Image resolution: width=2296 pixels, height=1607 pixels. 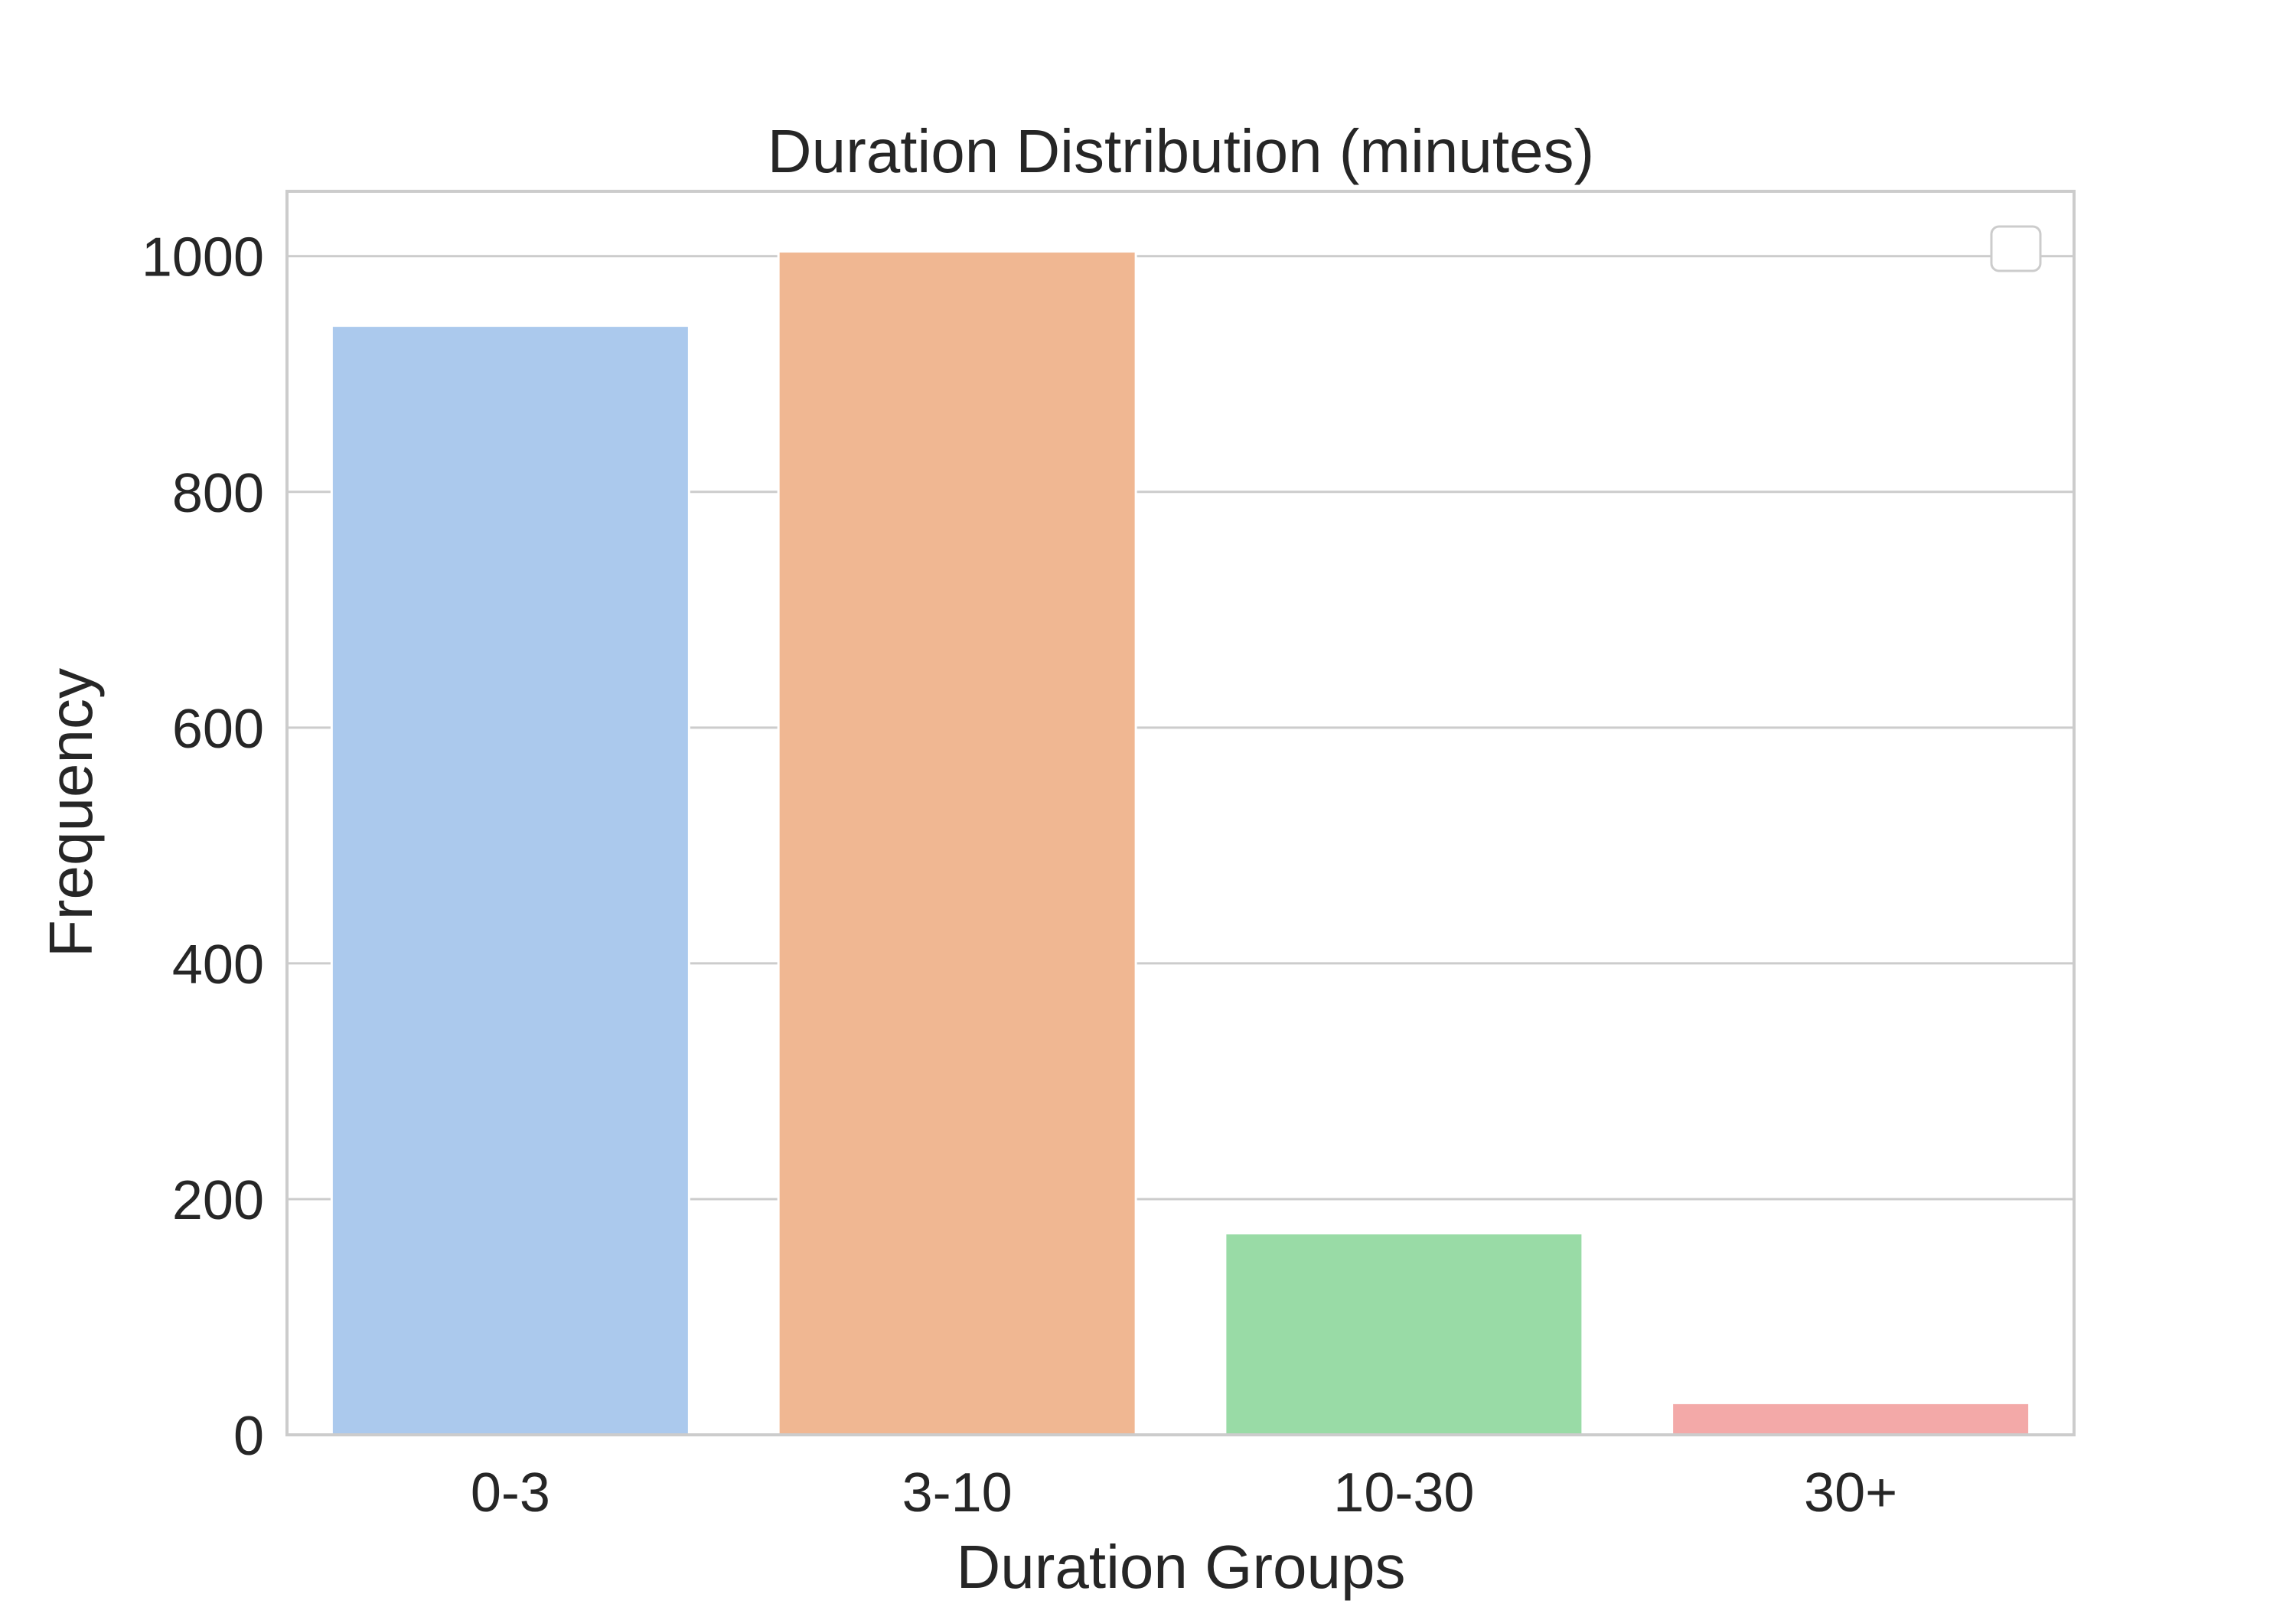 I want to click on bar-30+, so click(x=1851, y=1418).